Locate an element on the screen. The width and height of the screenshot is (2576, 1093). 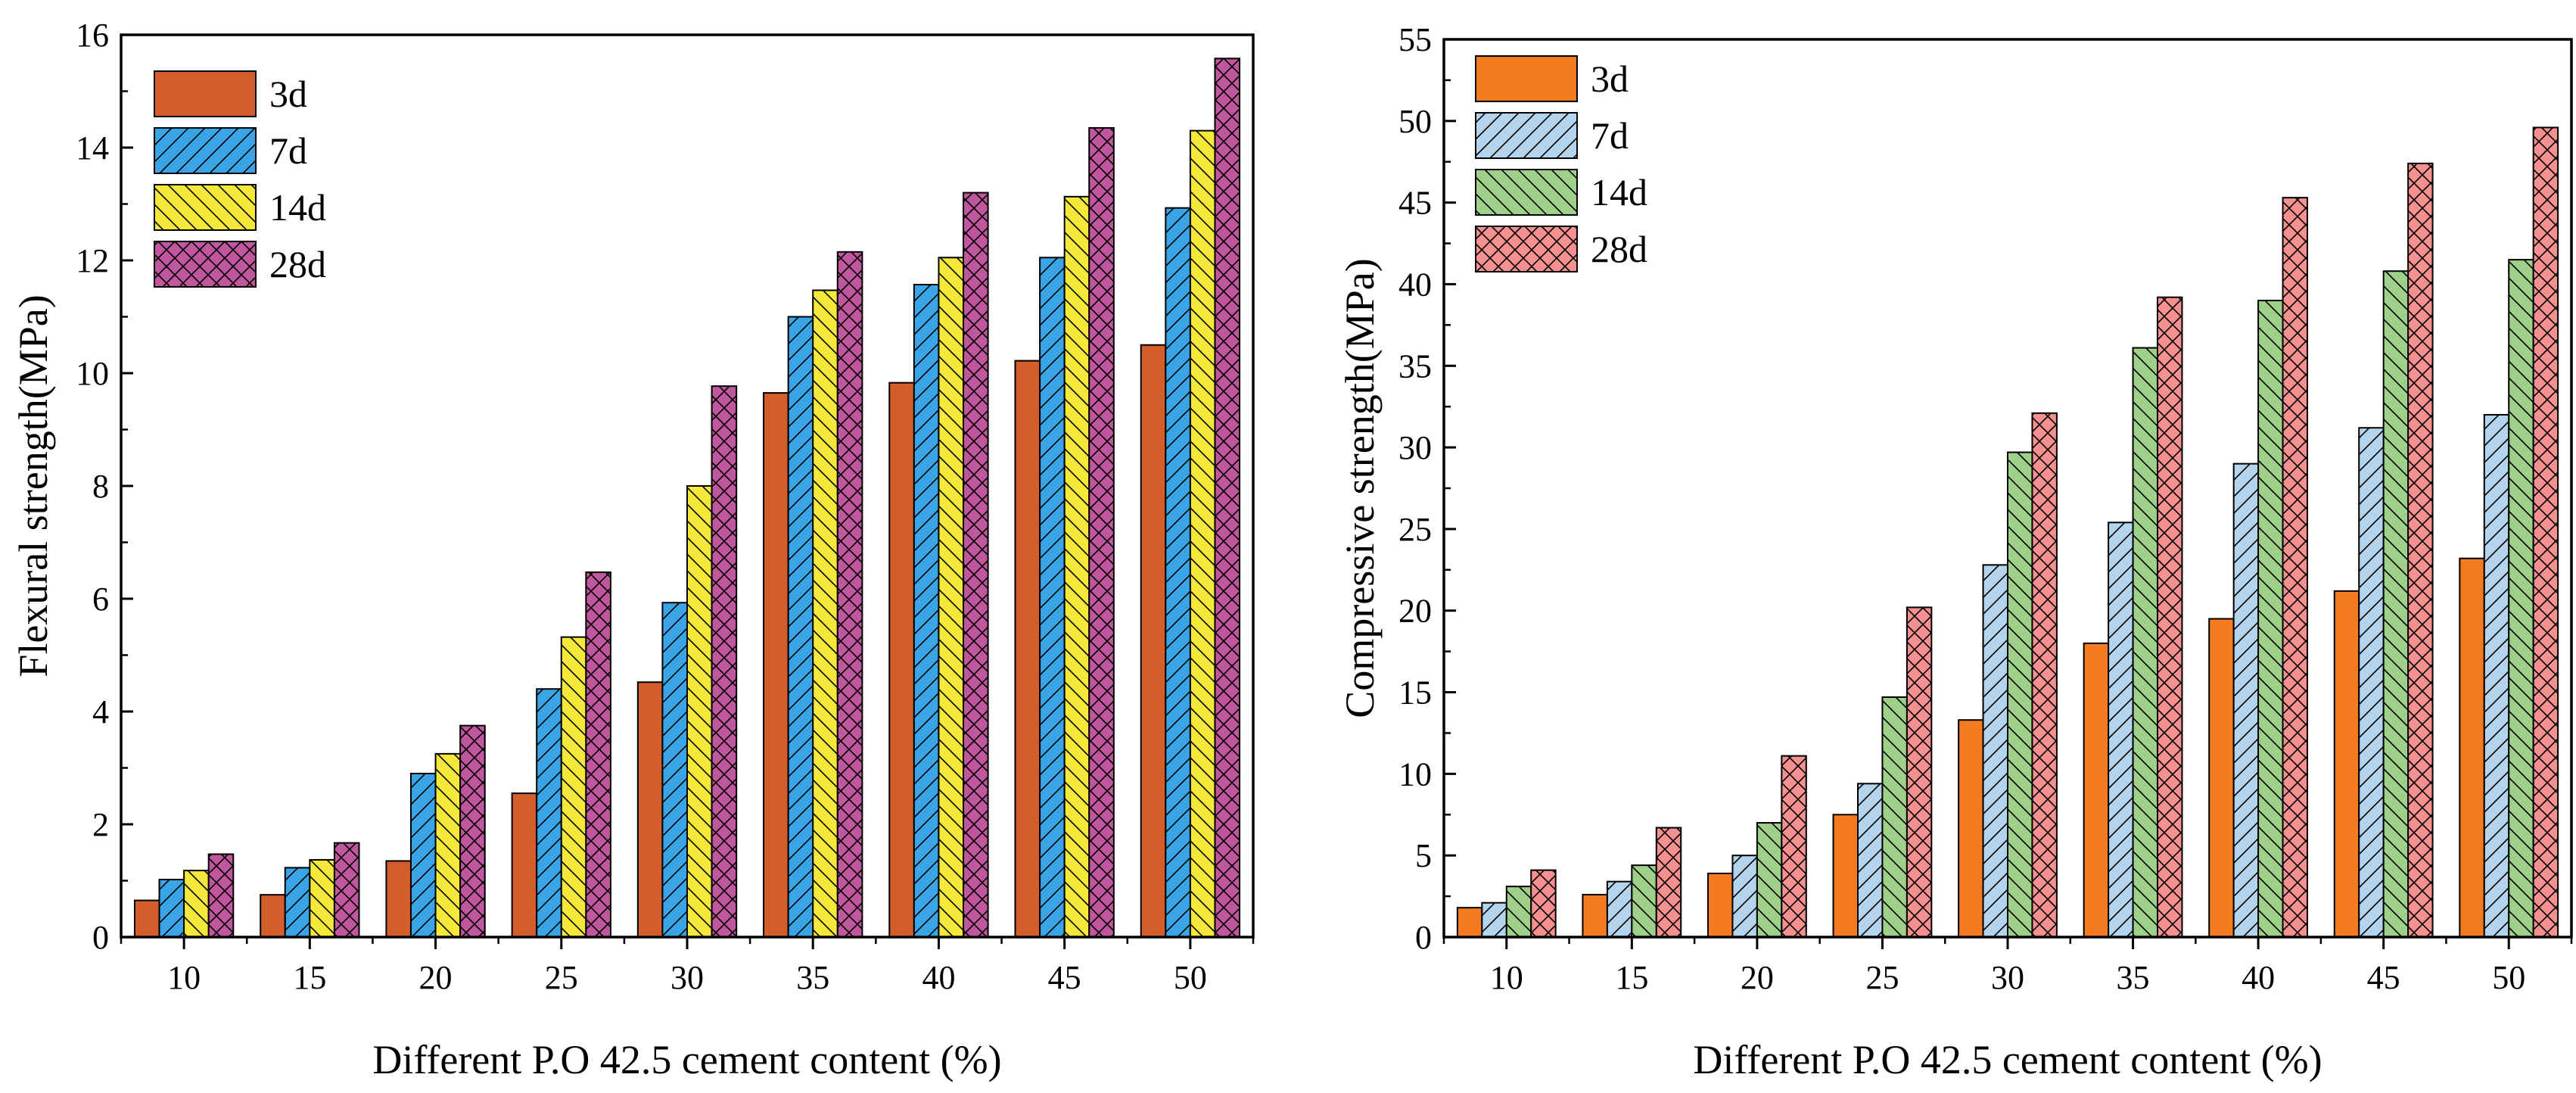
y-tick-label: 6 is located at coordinates (100, 600).